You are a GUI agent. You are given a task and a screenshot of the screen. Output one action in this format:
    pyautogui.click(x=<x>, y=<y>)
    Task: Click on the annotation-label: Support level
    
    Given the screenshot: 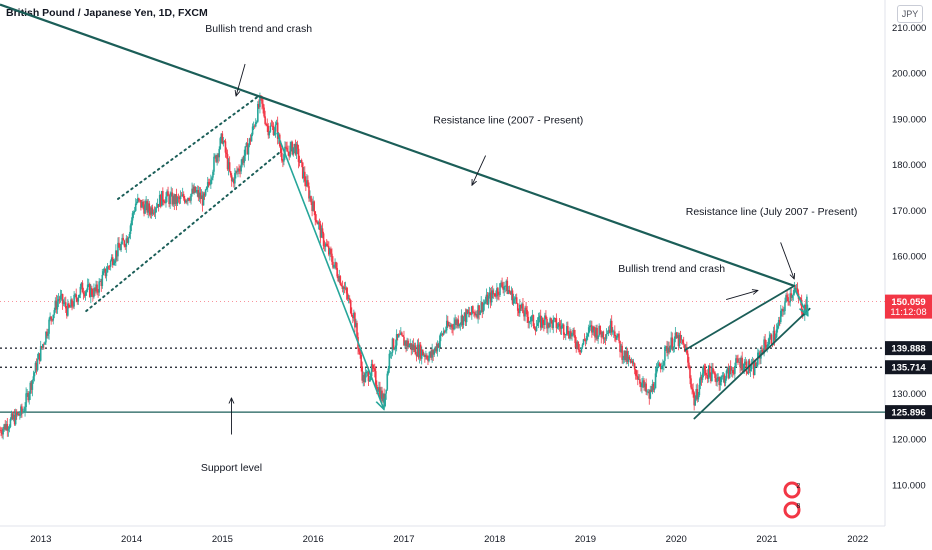 What is the action you would take?
    pyautogui.click(x=231, y=468)
    